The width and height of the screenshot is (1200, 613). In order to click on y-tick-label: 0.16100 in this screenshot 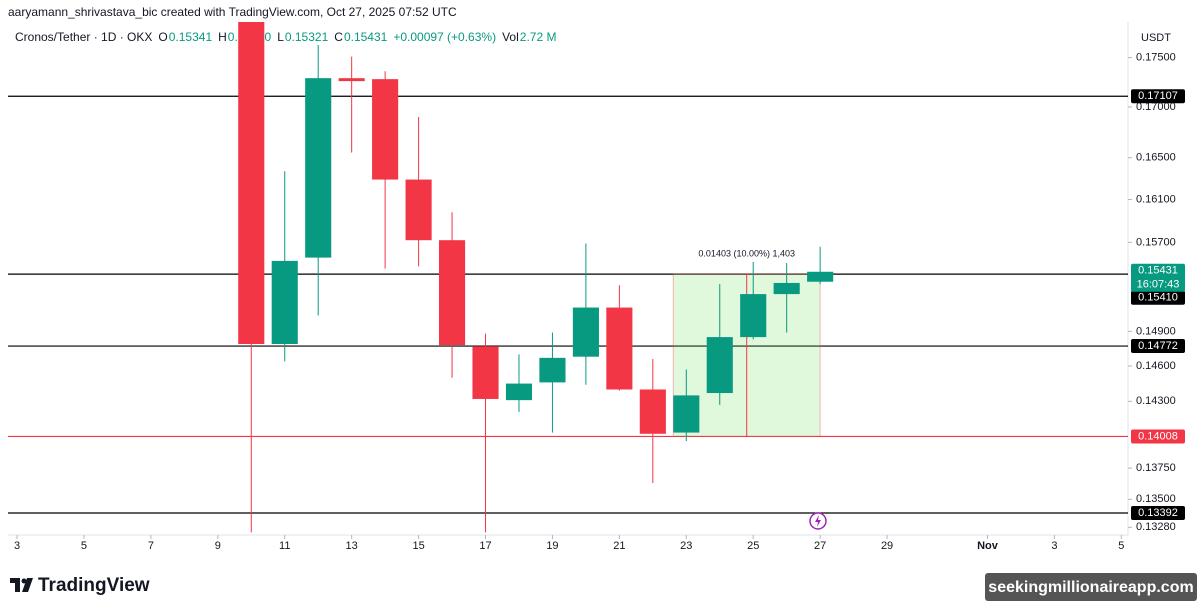, I will do `click(1156, 199)`.